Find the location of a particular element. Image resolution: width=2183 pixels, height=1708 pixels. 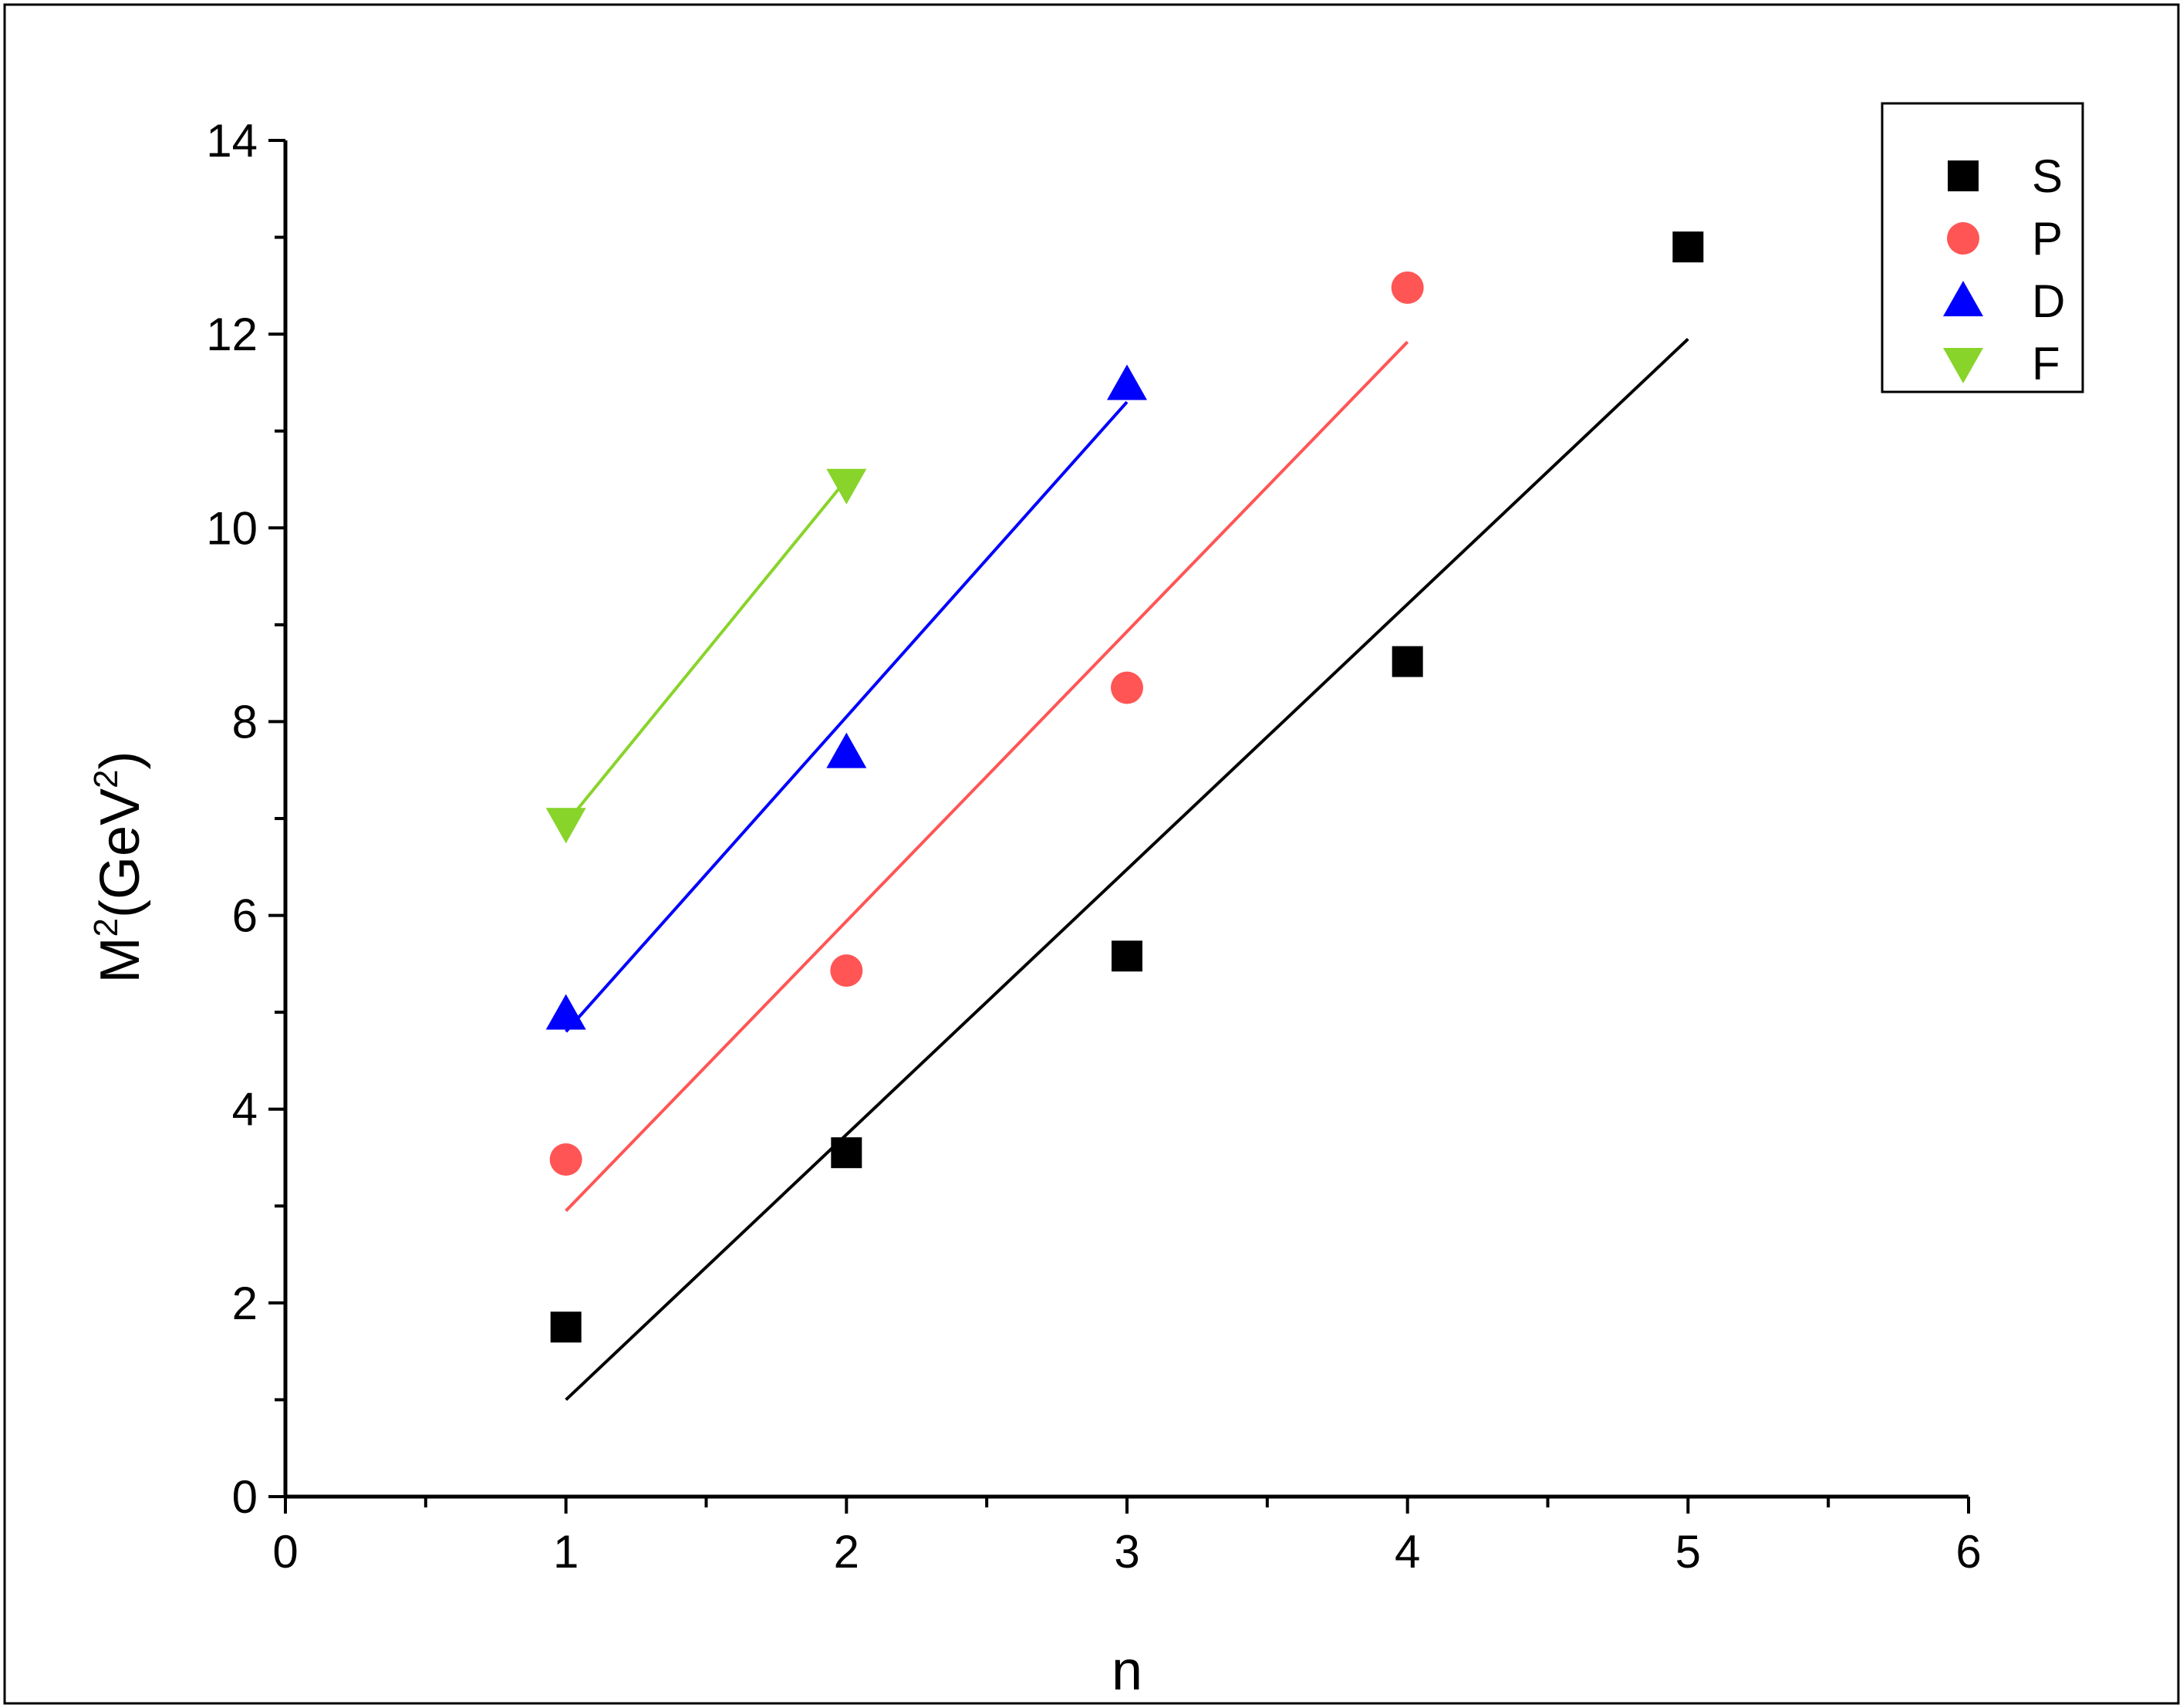

x-tick-label: 5 is located at coordinates (1688, 1552).